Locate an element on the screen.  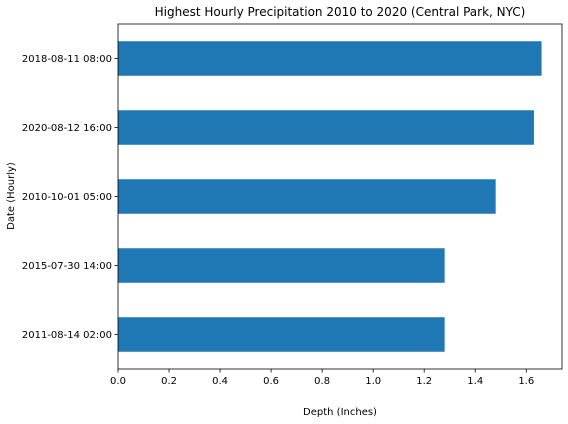
y-tick-label: 2018-08-11 08:00 is located at coordinates (67, 59).